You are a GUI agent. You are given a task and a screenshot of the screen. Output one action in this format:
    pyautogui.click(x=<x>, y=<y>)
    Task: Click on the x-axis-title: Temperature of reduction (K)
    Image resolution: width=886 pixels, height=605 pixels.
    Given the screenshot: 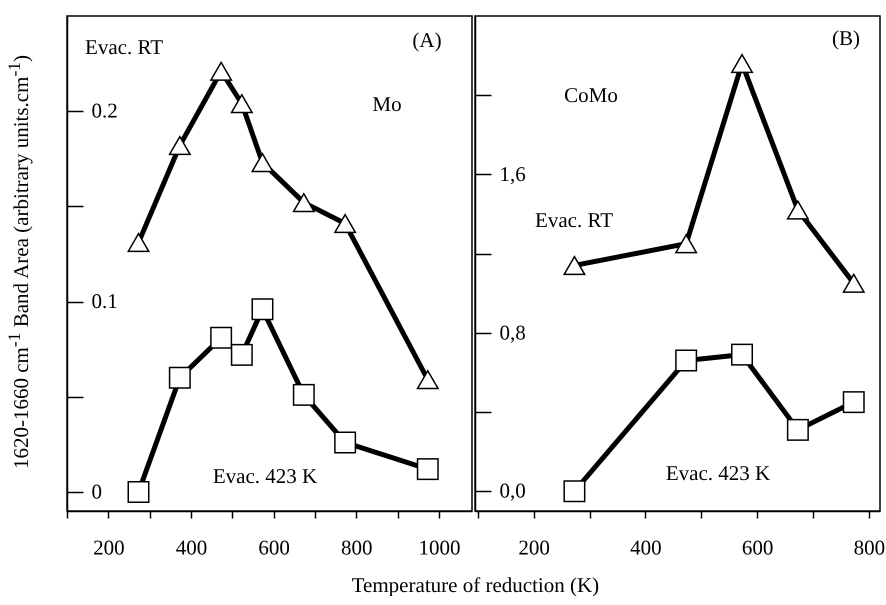 What is the action you would take?
    pyautogui.click(x=476, y=584)
    